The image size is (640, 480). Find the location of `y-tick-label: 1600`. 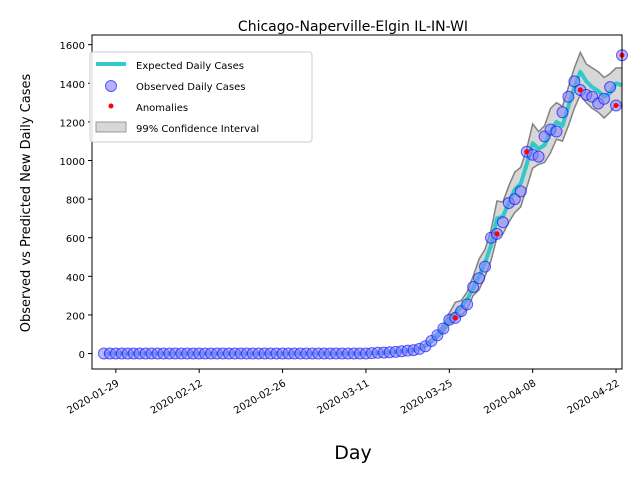

y-tick-label: 1600 is located at coordinates (72, 46).